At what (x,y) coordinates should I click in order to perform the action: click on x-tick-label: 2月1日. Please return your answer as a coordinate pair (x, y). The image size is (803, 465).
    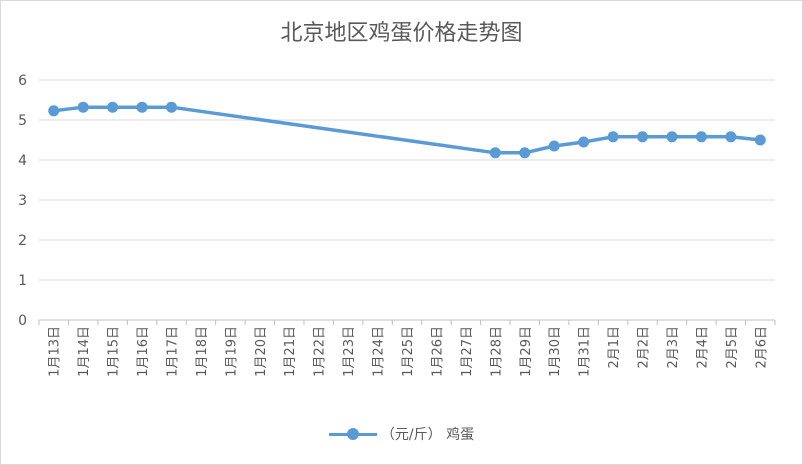
    Looking at the image, I should click on (614, 347).